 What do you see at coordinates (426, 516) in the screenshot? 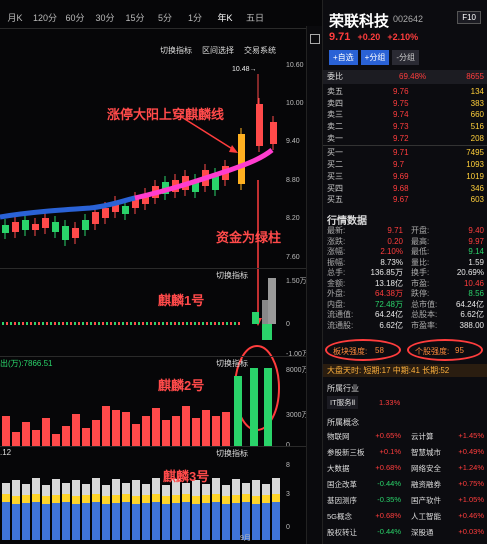
I see `concept-name: 人工智能` at bounding box center [426, 516].